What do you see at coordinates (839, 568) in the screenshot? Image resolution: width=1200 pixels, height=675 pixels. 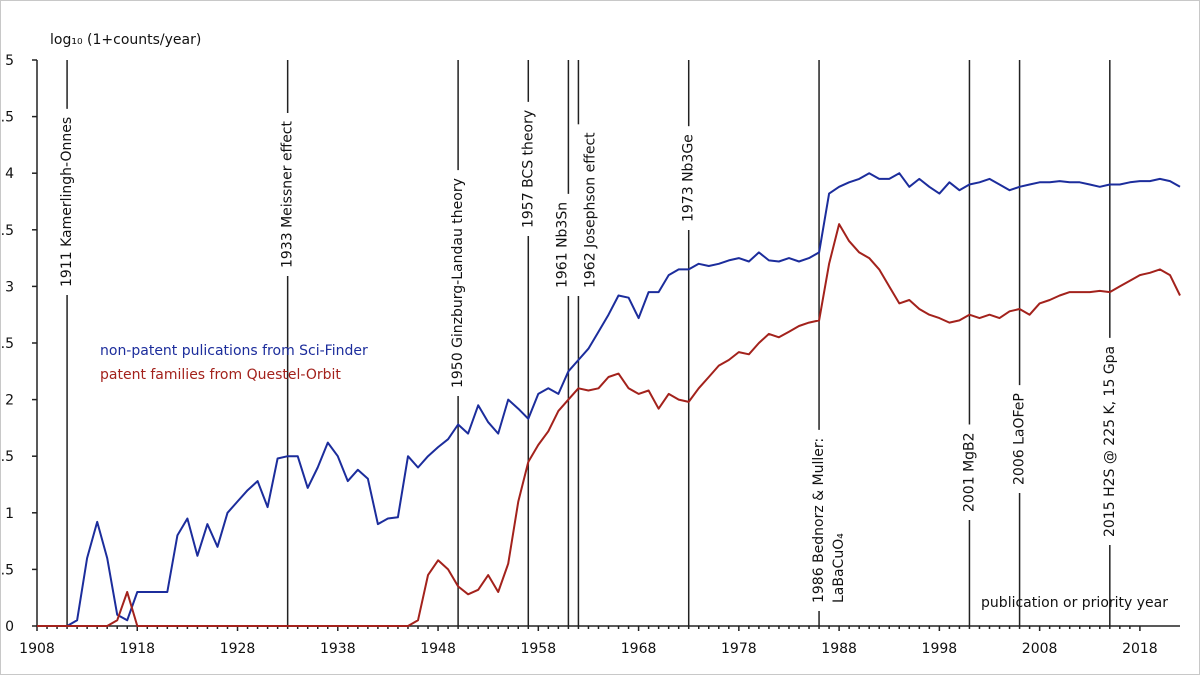 I see `event-label: LaBaCuO₄` at bounding box center [839, 568].